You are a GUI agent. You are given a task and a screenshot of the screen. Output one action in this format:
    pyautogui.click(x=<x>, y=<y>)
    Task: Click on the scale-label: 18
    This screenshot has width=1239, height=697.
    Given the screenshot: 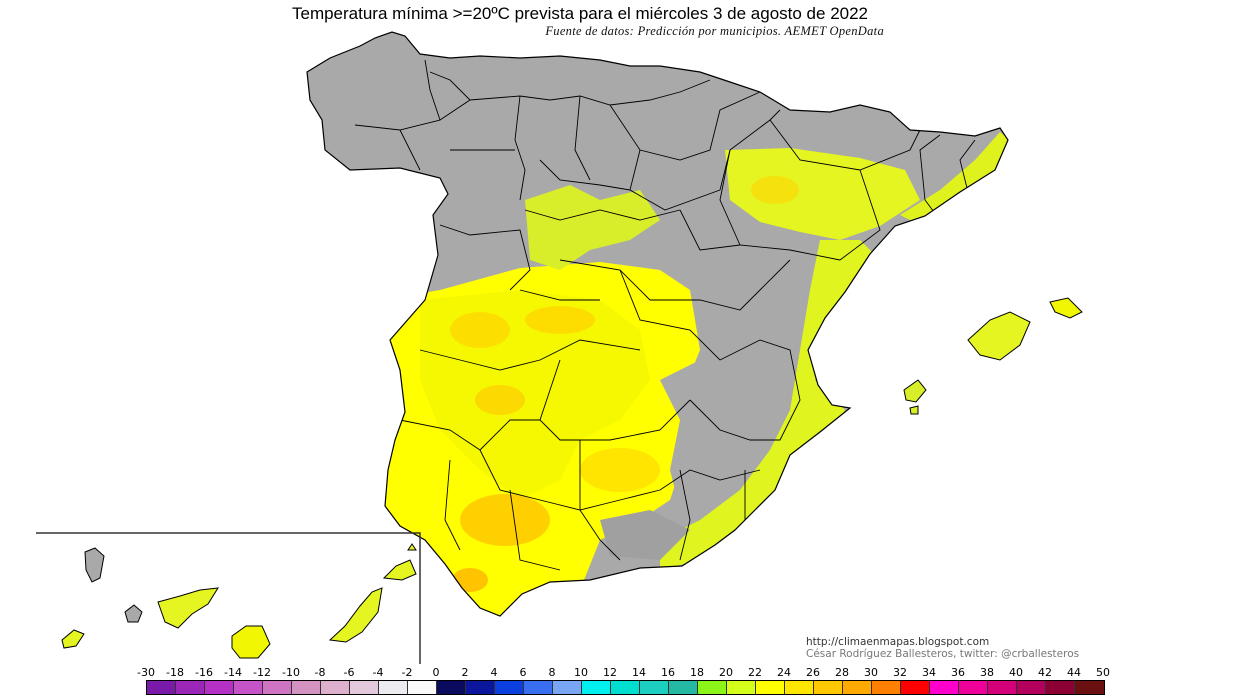 What is the action you would take?
    pyautogui.click(x=697, y=672)
    